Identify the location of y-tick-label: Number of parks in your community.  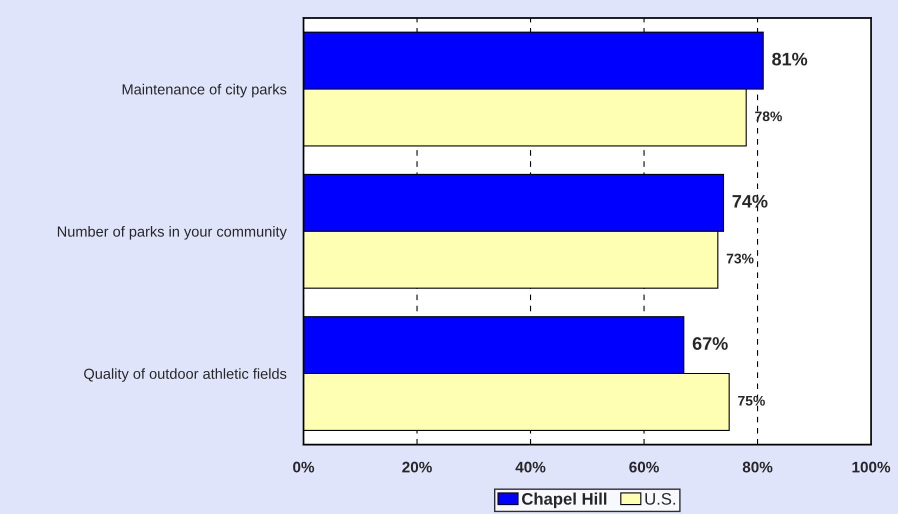
(172, 233).